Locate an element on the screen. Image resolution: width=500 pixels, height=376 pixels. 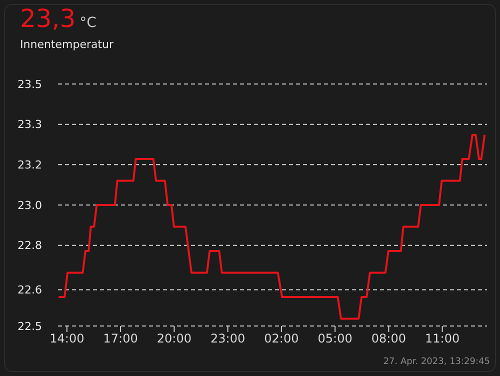
chart-title: 23,3 °C is located at coordinates (58, 18).